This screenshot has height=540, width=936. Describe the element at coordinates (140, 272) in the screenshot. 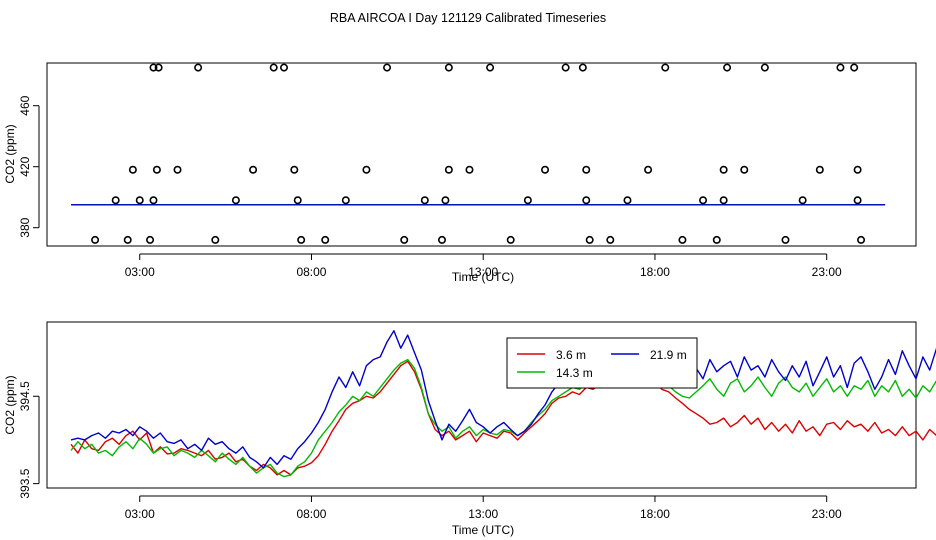

I see `top-x-tick-label: 03:00` at that location.